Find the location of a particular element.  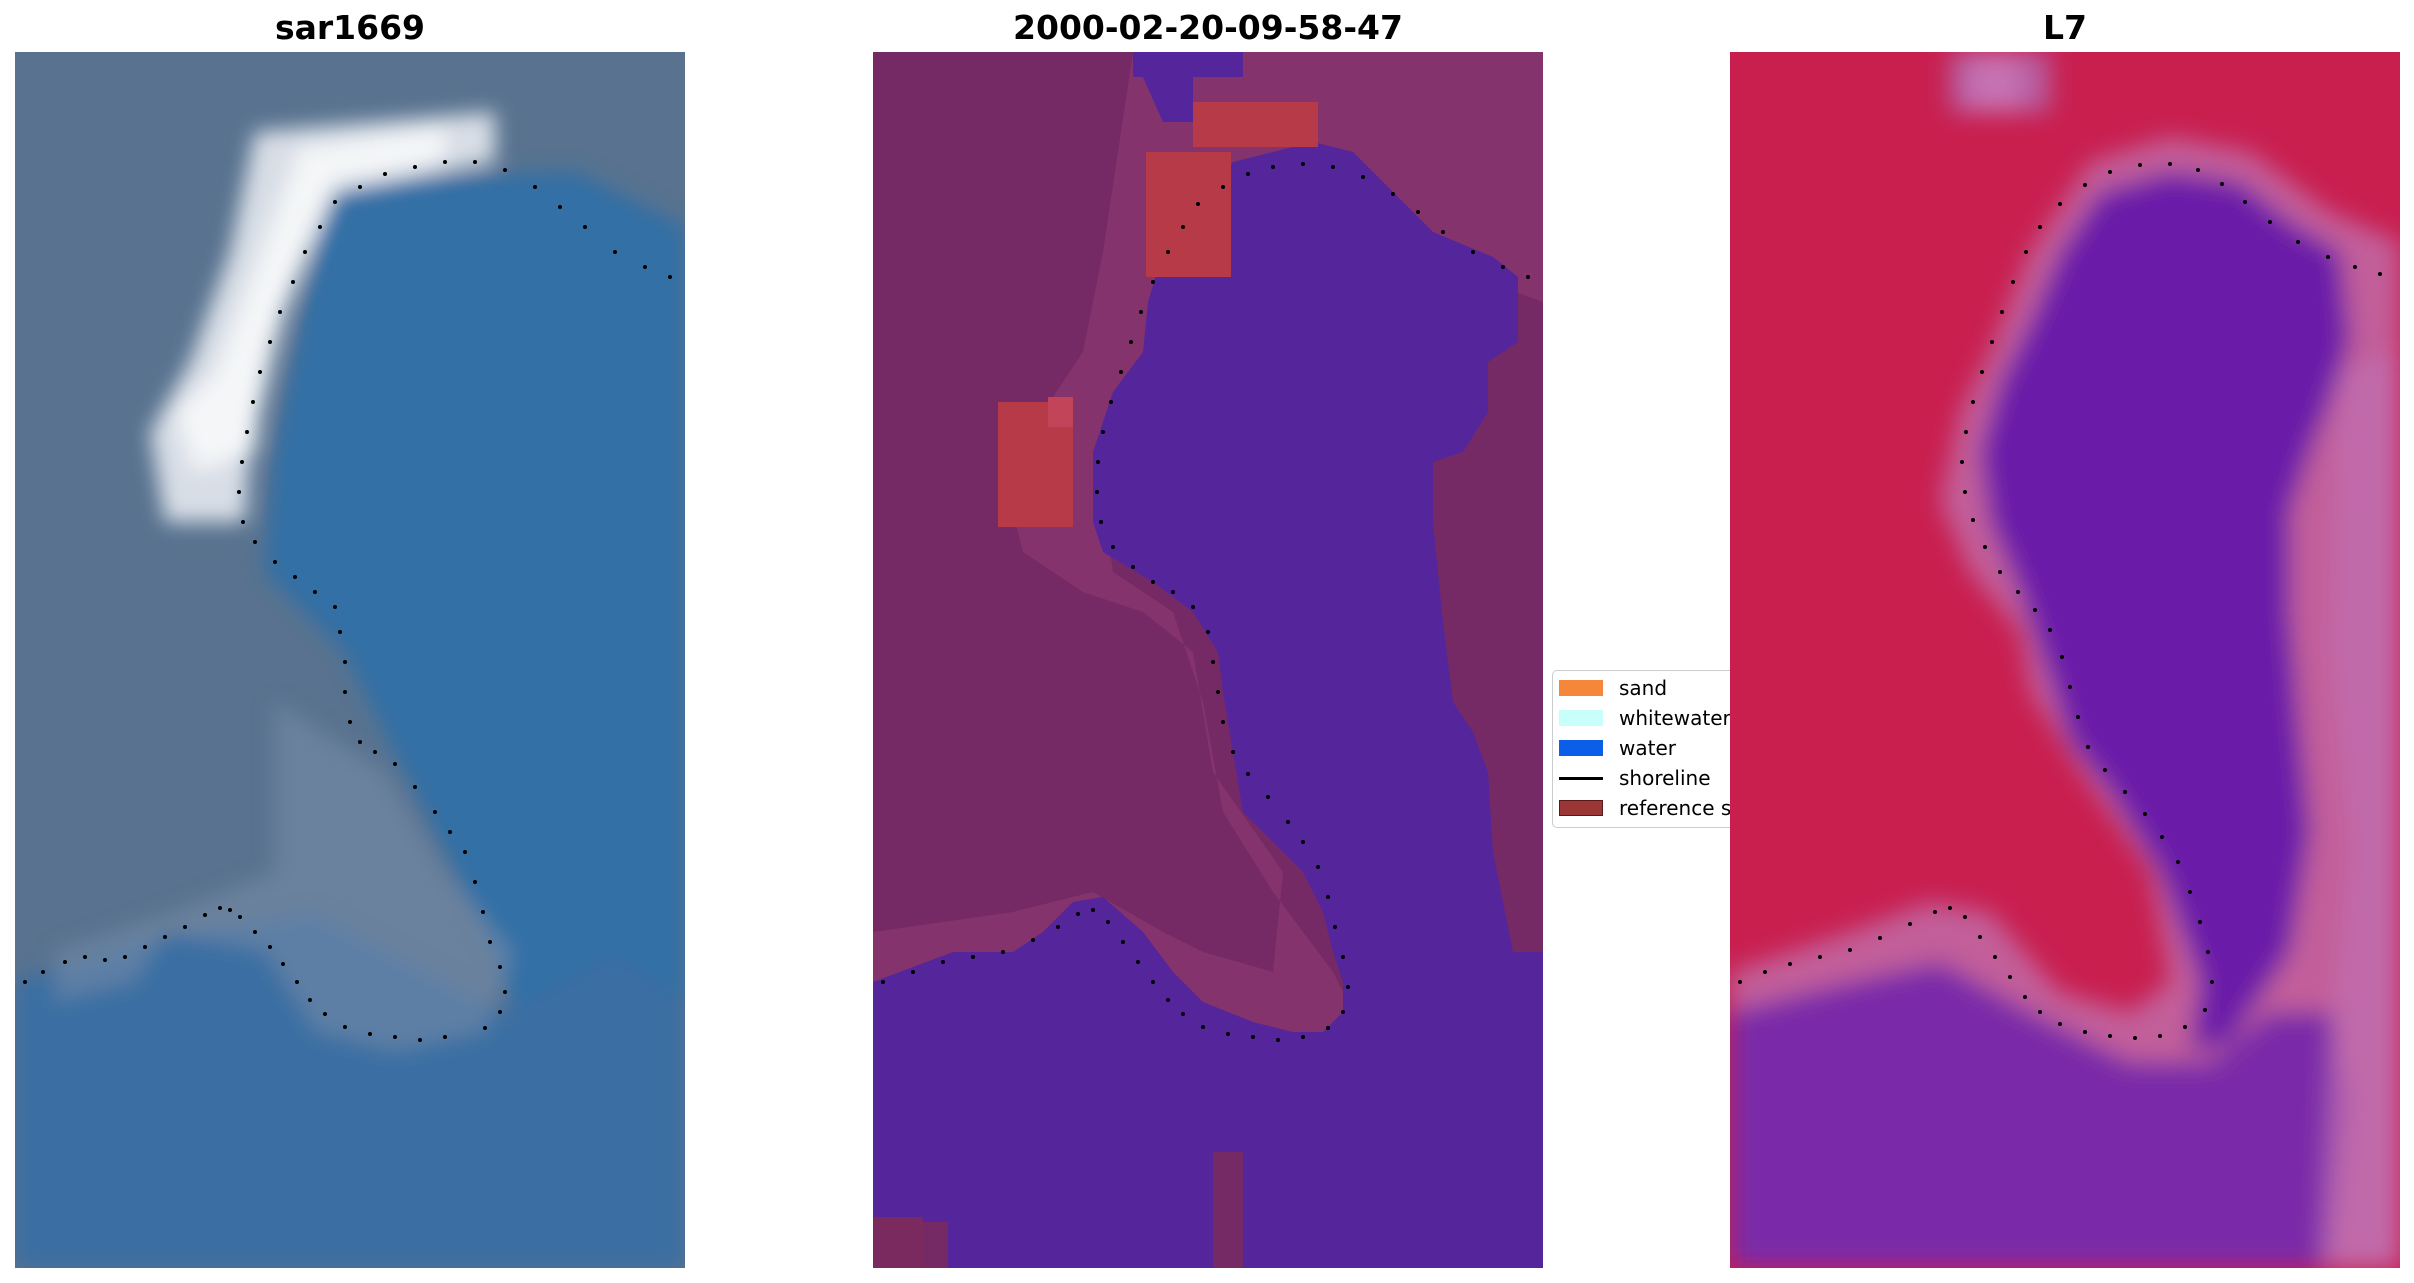

light-patch-top is located at coordinates (1995, 82).